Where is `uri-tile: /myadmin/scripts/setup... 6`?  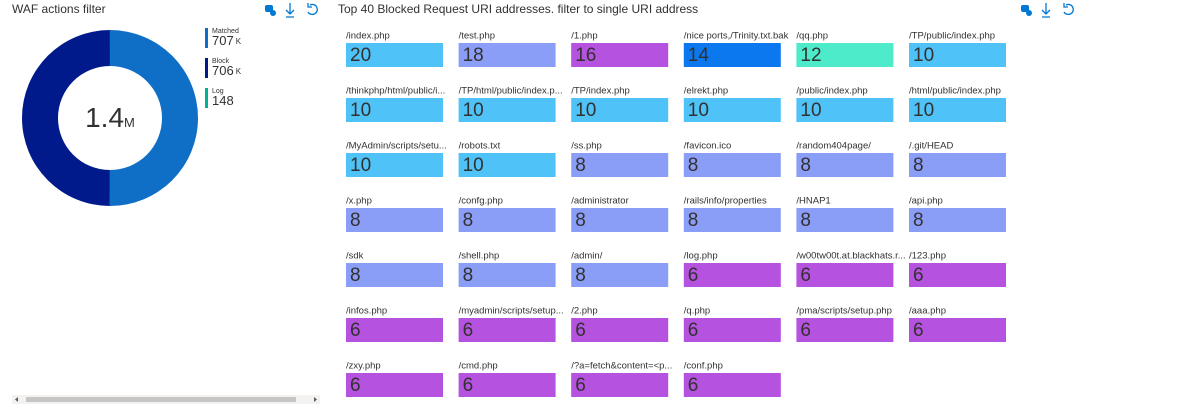
uri-tile: /myadmin/scripts/setup... 6 is located at coordinates (511, 324).